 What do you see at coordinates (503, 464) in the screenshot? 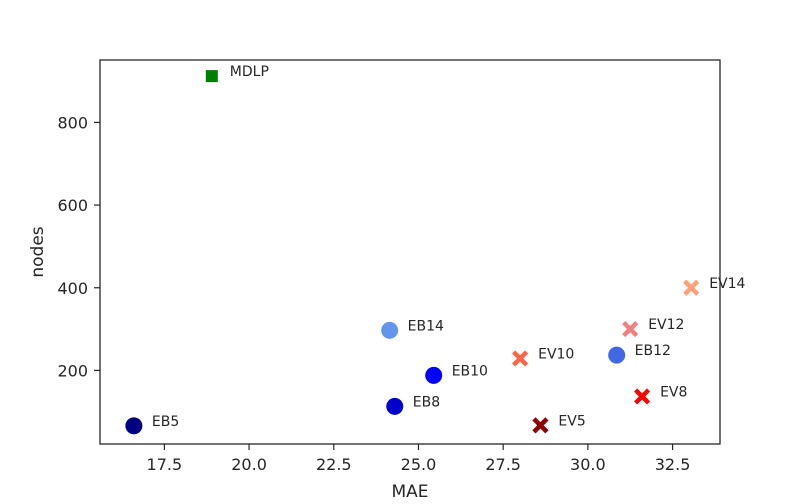
I see `x-tick-label: 27.5` at bounding box center [503, 464].